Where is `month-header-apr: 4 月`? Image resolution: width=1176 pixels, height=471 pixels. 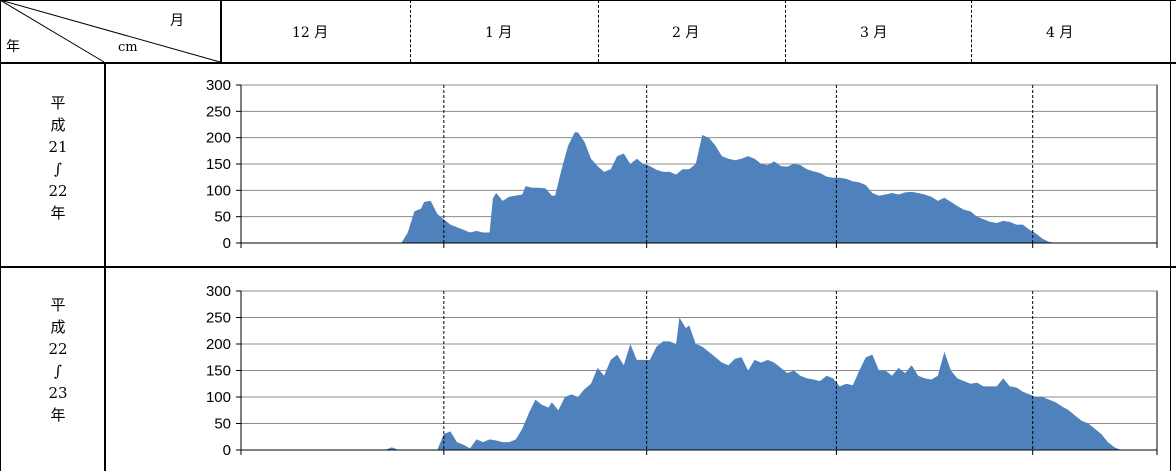 month-header-apr: 4 月 is located at coordinates (1060, 33).